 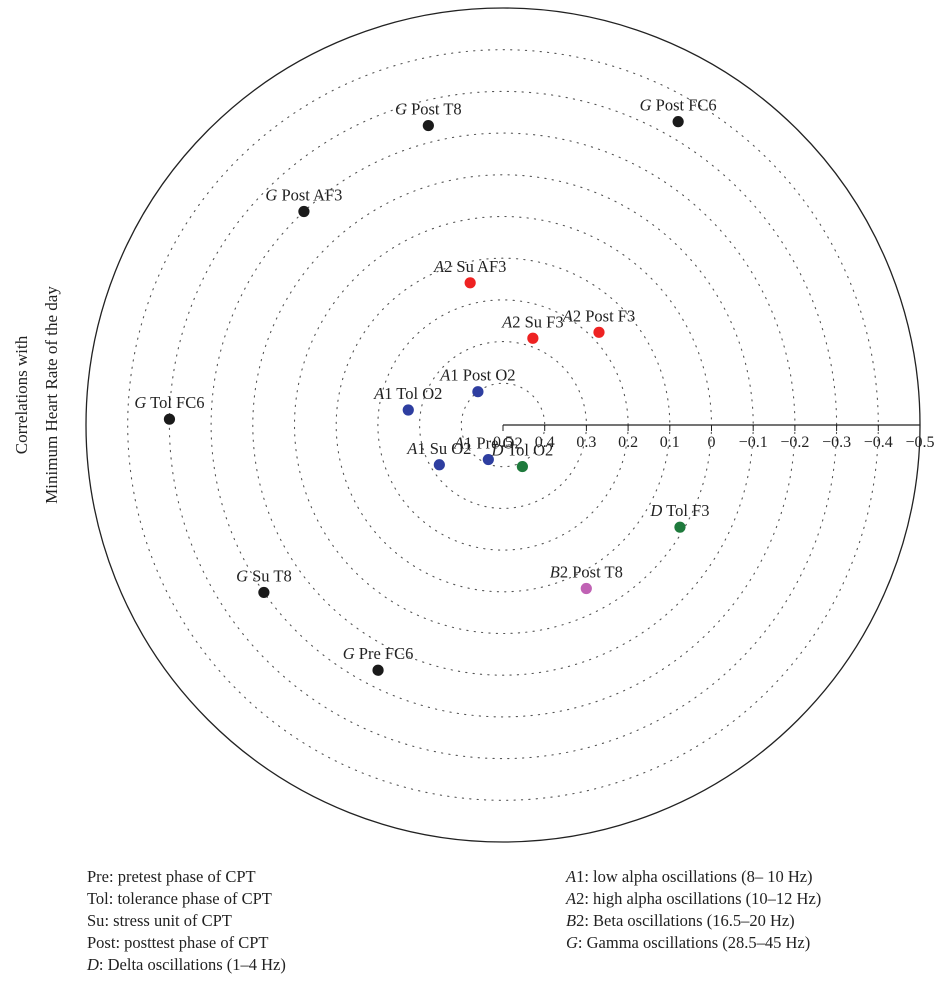 What do you see at coordinates (192, 942) in the screenshot?
I see `legend-text: : posttest phase of CPT` at bounding box center [192, 942].